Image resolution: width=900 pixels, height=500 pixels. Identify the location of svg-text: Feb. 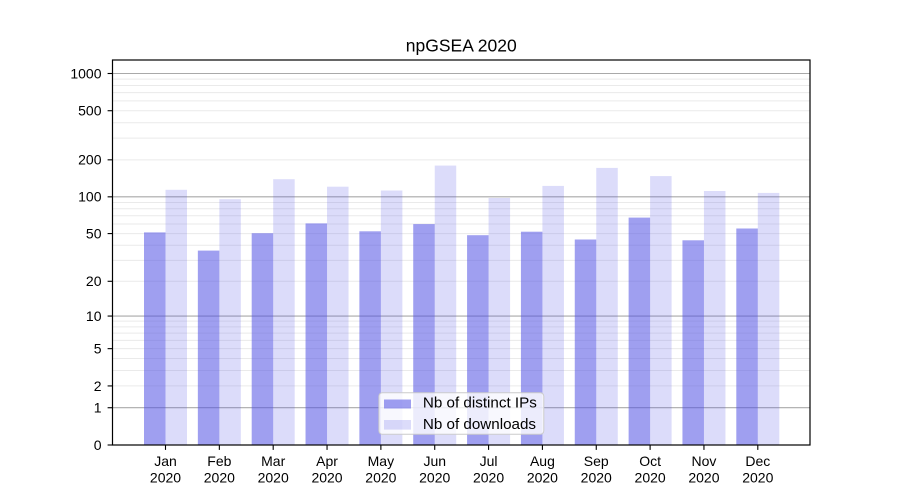
(219, 461).